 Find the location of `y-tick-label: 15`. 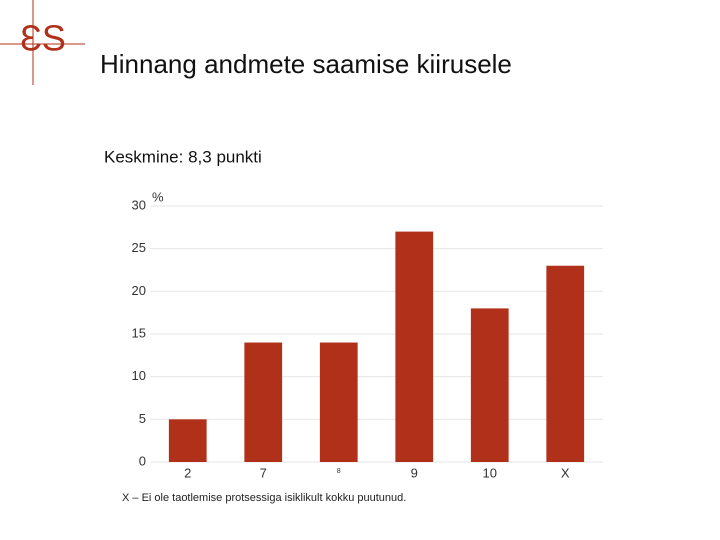

y-tick-label: 15 is located at coordinates (139, 332).